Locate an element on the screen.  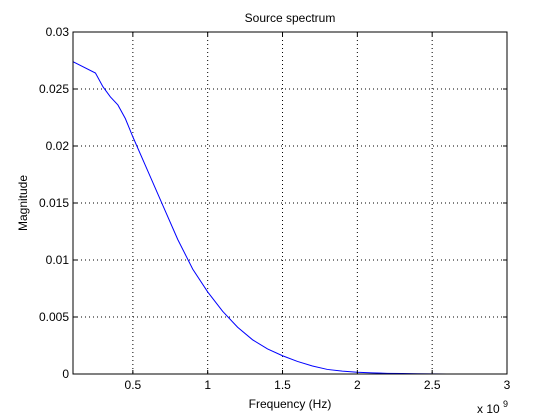
y-tick-label: 0.03 is located at coordinates (58, 32).